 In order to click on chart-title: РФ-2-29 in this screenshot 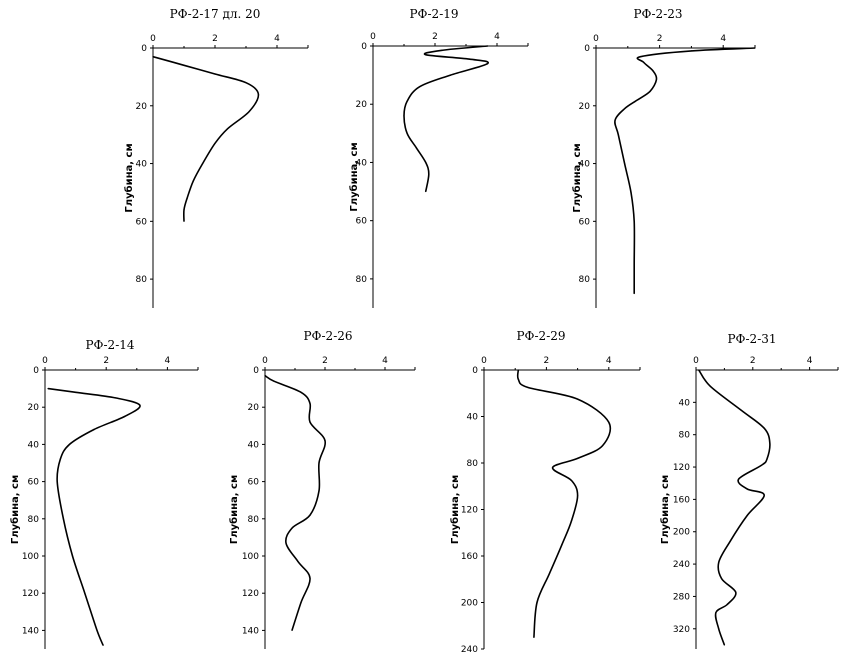, I will do `click(540, 336)`.